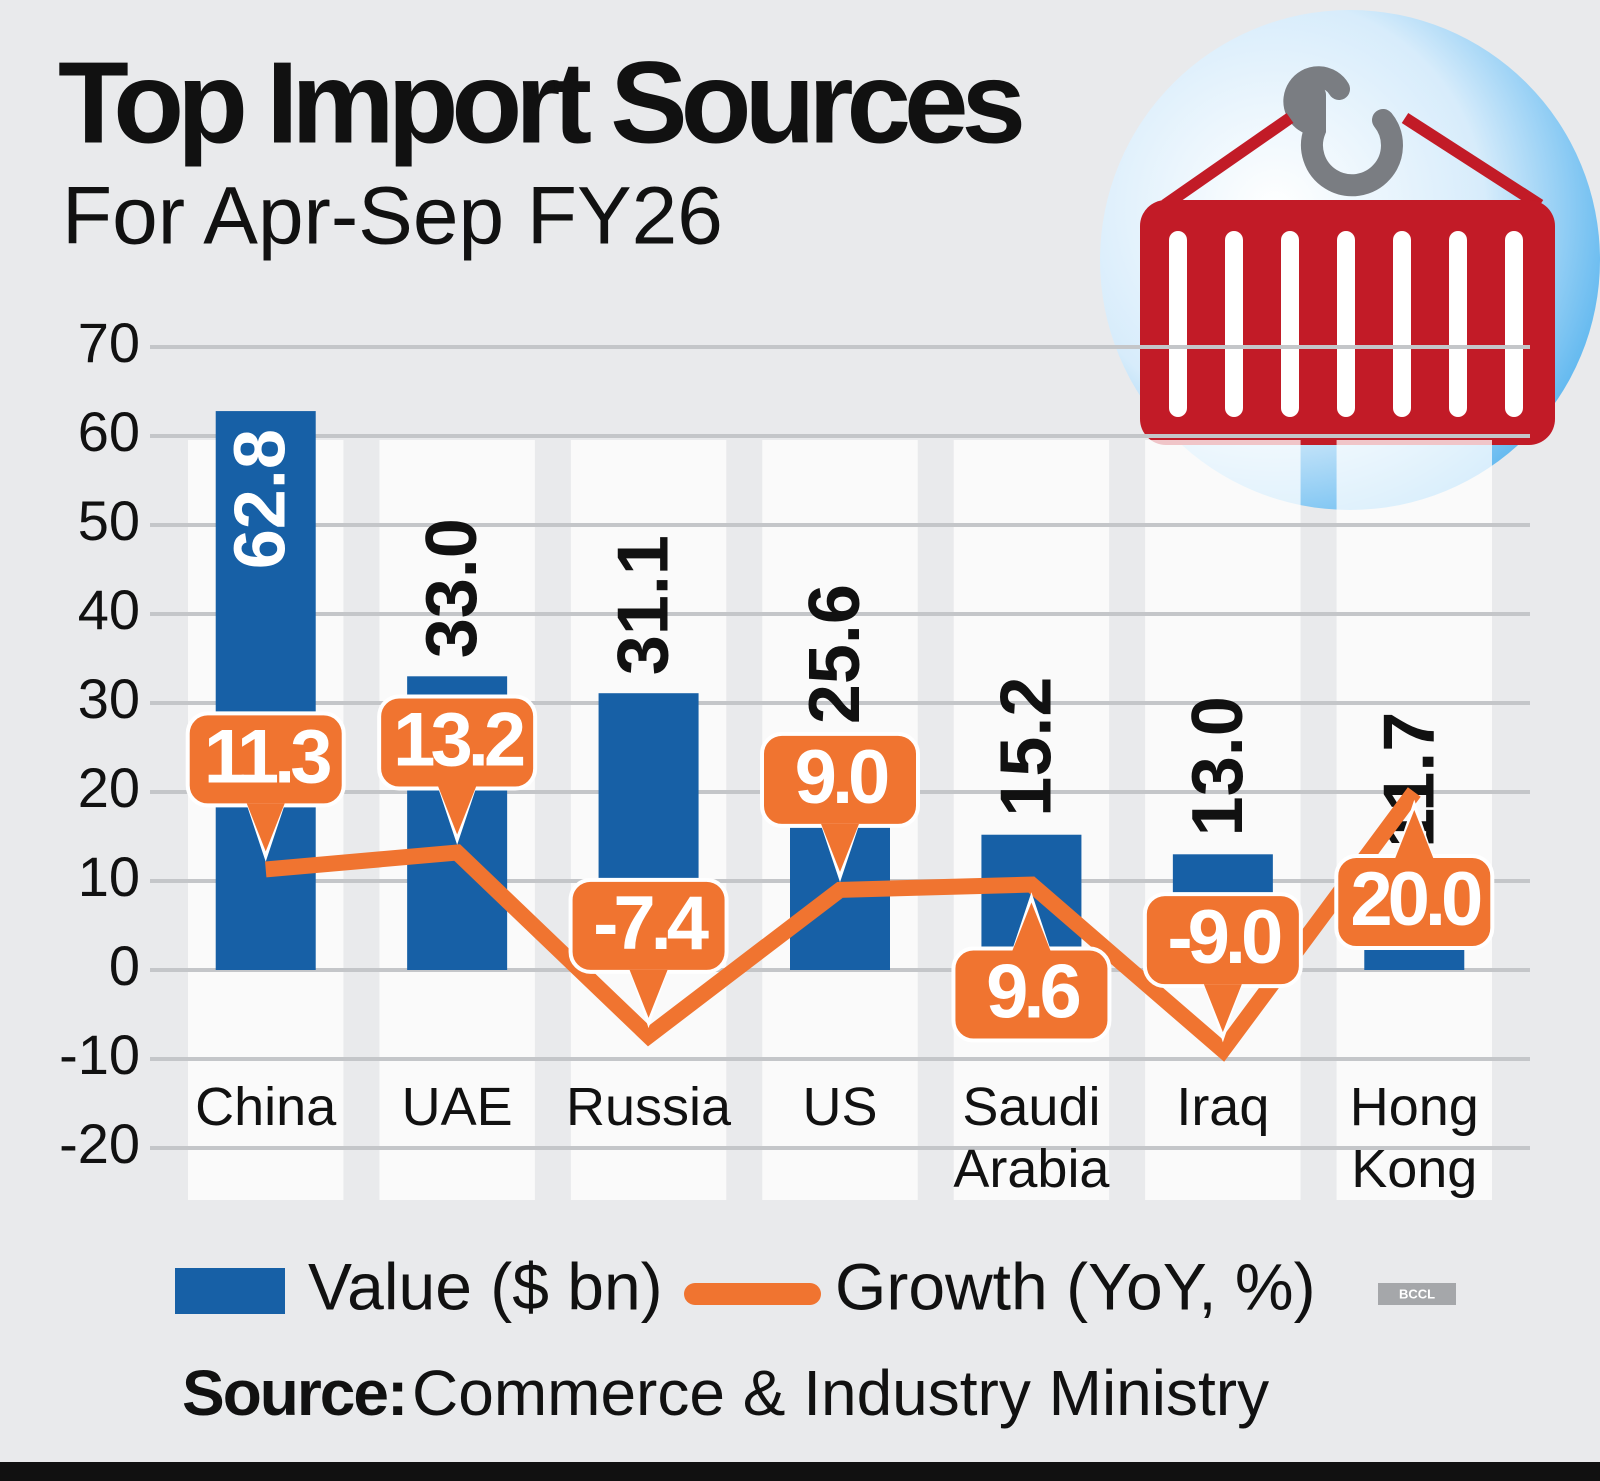  I want to click on y-tick-label: 20, so click(109, 787).